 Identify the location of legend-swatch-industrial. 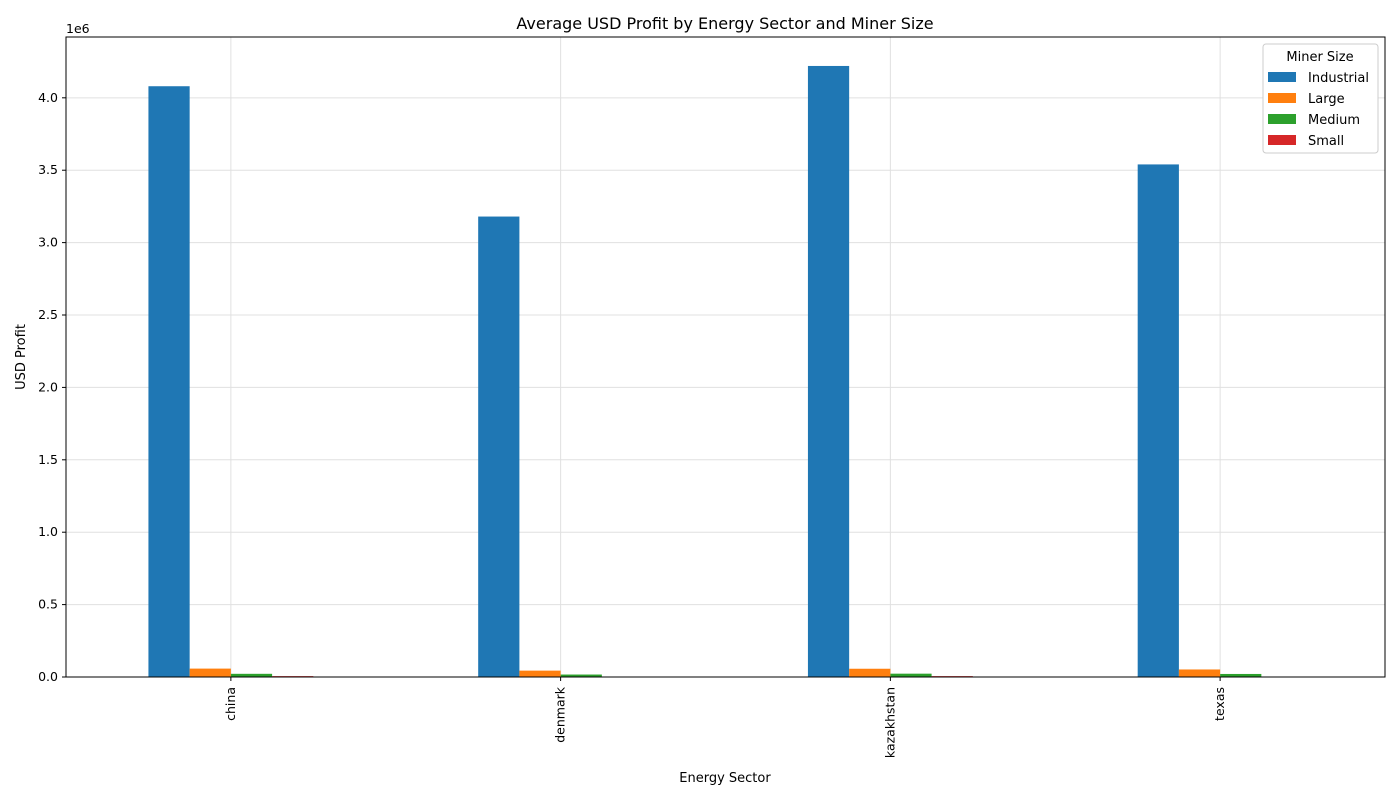
(1282, 77).